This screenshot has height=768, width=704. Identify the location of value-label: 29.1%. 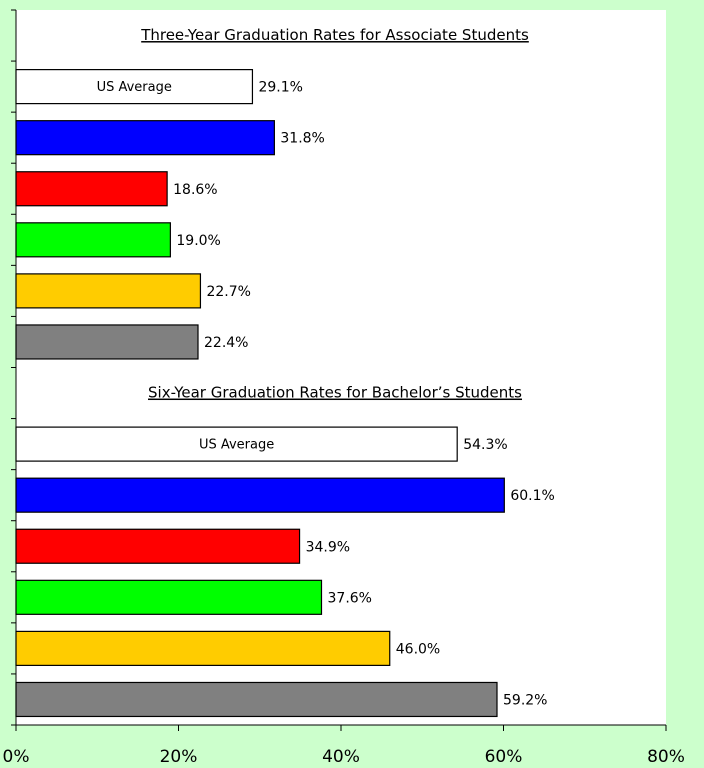
(280, 88).